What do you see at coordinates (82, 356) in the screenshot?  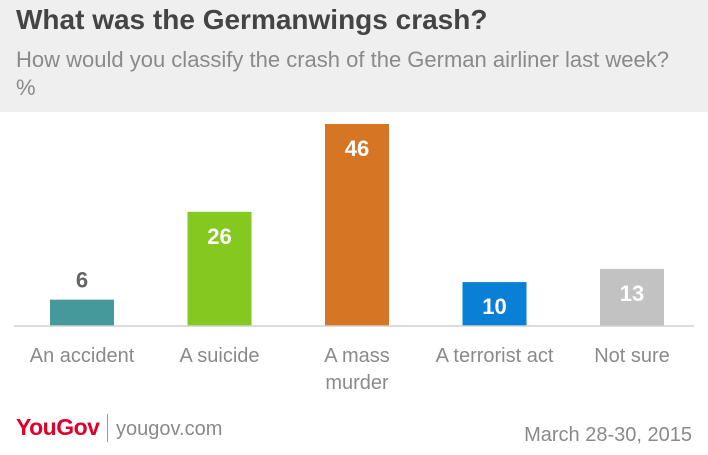 I see `category-label-0: An accident` at bounding box center [82, 356].